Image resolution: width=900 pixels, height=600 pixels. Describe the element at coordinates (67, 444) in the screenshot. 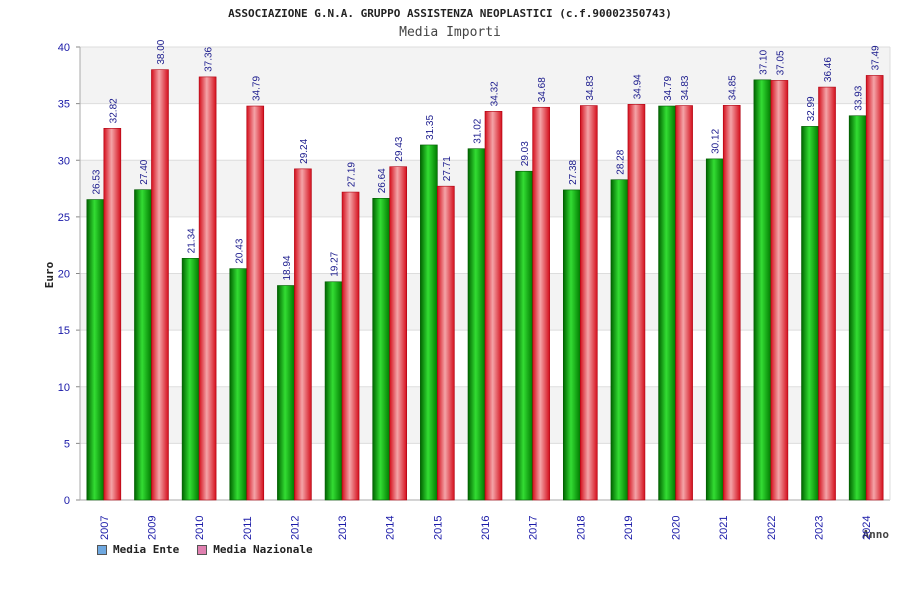

I see `y-tick-label: 5` at that location.